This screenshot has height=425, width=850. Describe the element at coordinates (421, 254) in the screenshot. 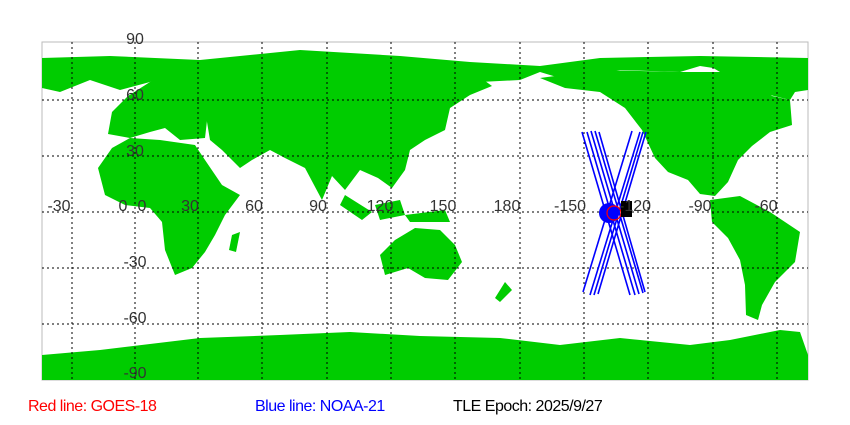

I see `australia` at that location.